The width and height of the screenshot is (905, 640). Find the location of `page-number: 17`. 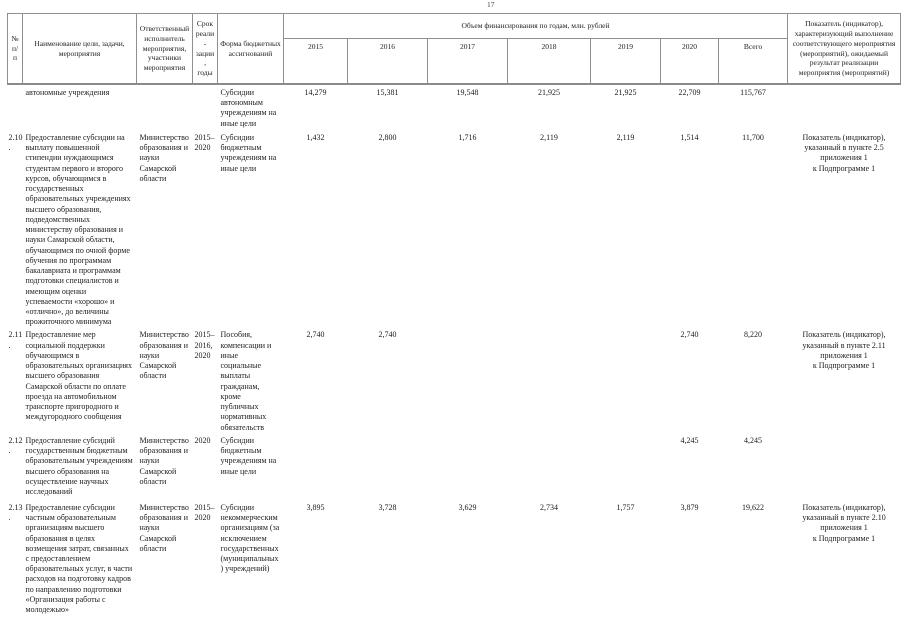

page-number: 17 is located at coordinates (491, 4).